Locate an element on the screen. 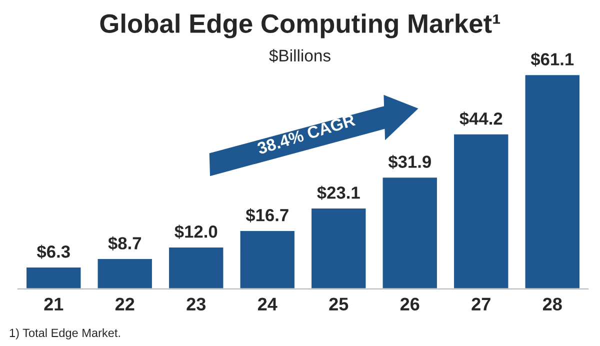 The width and height of the screenshot is (600, 346). x-tick-label: 22 is located at coordinates (124, 304).